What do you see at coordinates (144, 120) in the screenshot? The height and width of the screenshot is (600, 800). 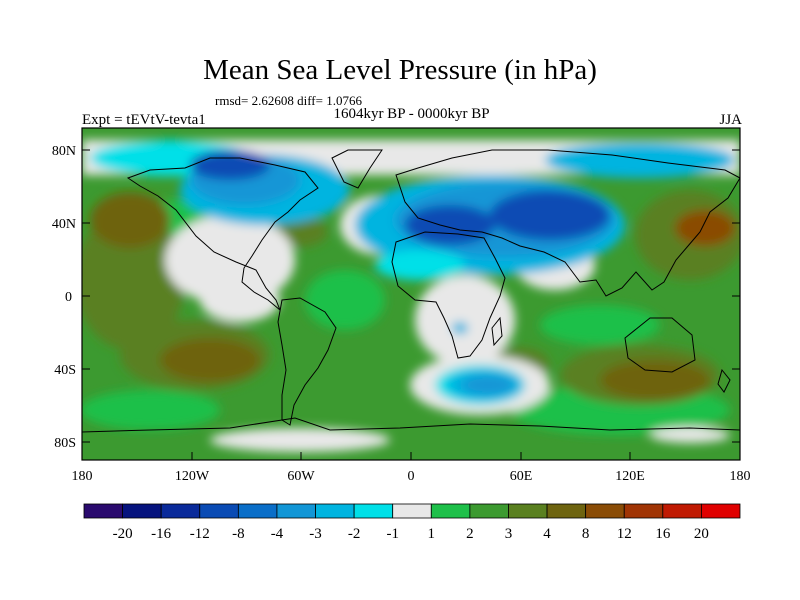 I see `experiment-label: Expt = tEVtV-tevta1` at bounding box center [144, 120].